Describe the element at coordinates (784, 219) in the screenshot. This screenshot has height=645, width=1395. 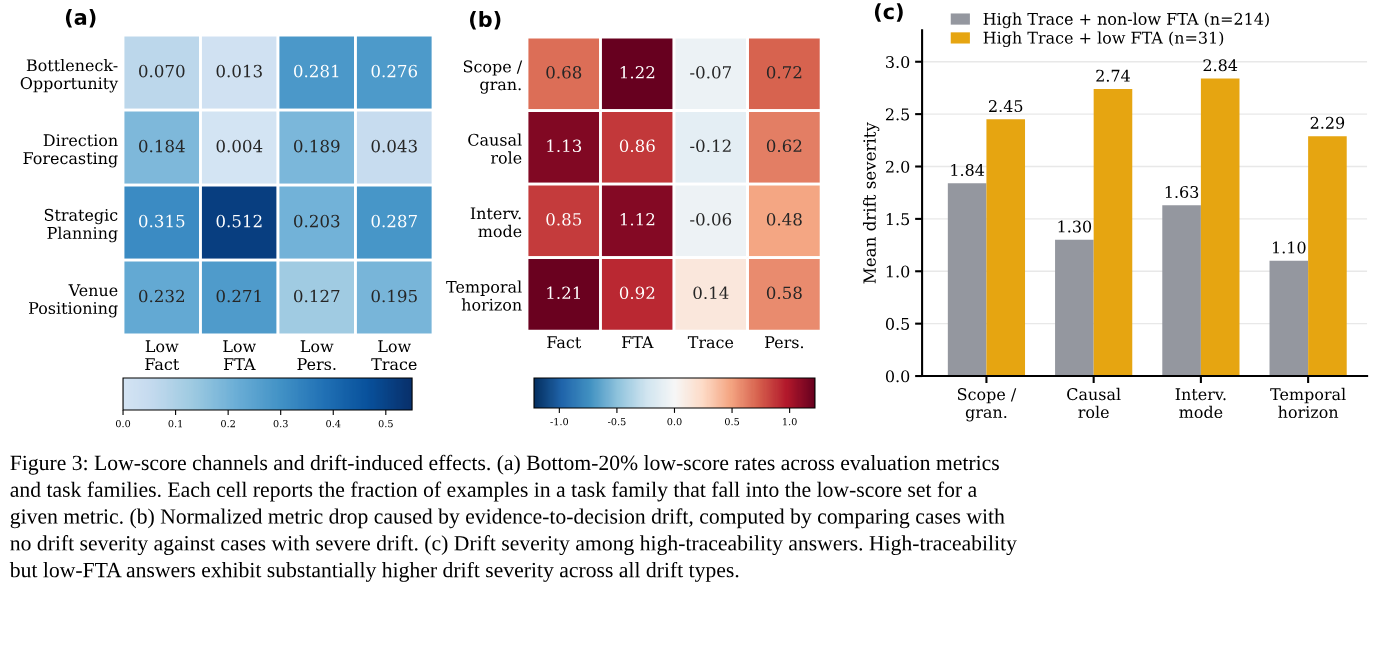
I see `data-label: 0.48` at that location.